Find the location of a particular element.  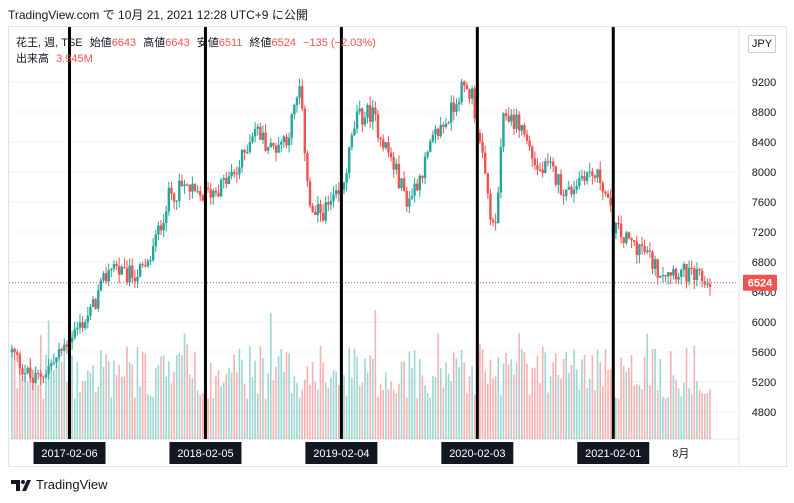

x-tick-label: 2019-02-04 is located at coordinates (341, 454).